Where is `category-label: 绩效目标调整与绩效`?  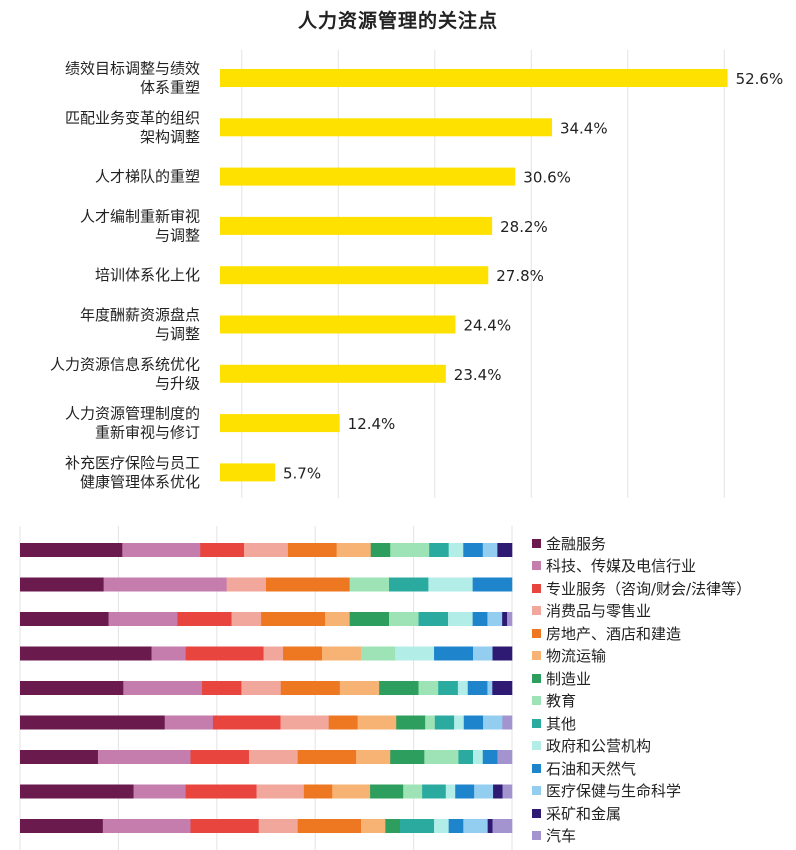
category-label: 绩效目标调整与绩效 is located at coordinates (132, 69).